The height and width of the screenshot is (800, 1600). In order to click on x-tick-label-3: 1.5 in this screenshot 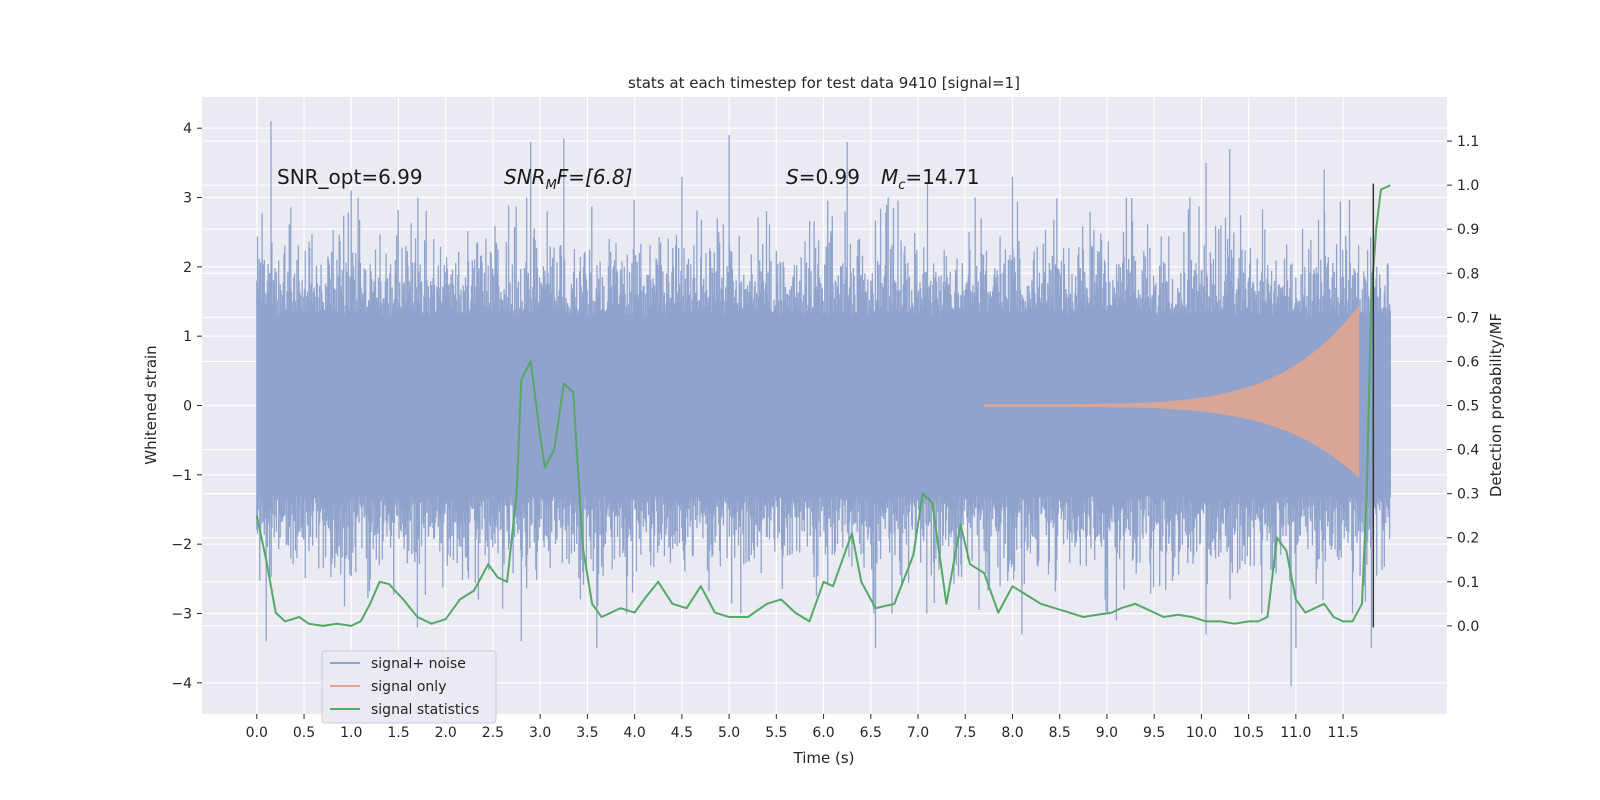, I will do `click(398, 733)`.